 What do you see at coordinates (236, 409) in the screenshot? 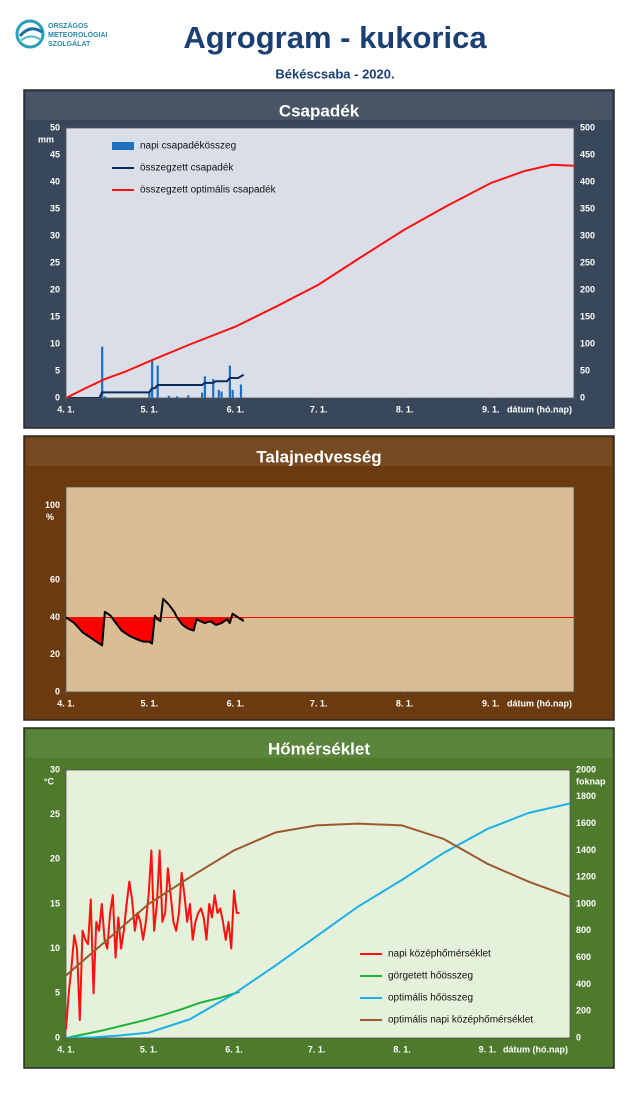
I see `x-tick-label: 6. 1.` at bounding box center [236, 409].